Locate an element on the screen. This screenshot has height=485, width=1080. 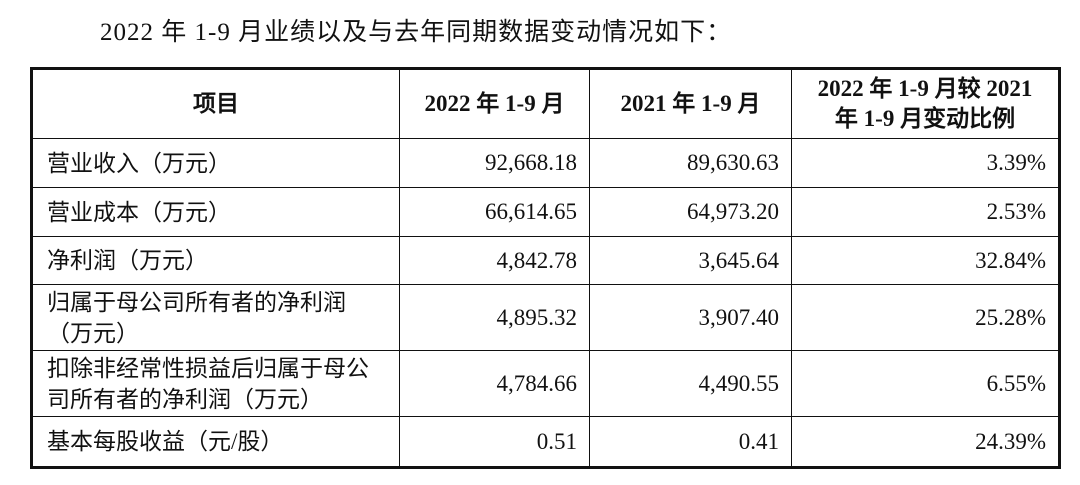
cell: 6.55% is located at coordinates (925, 383).